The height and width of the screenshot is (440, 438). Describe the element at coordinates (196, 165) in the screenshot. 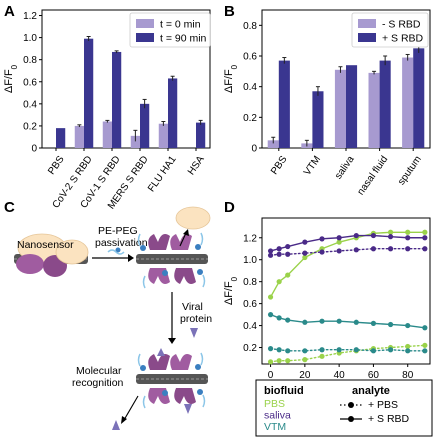

I see `x-tick-label: HSA` at that location.